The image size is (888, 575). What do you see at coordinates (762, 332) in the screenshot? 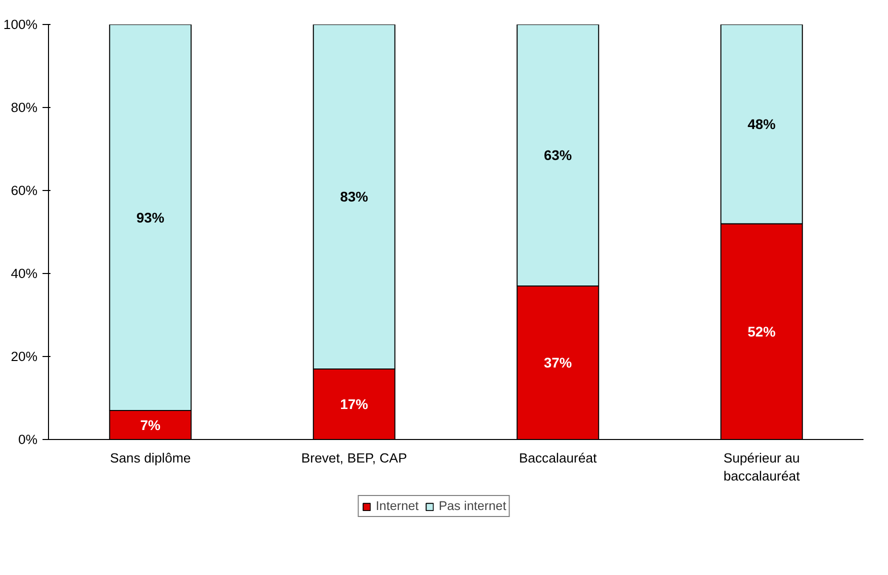
I see `data-label: 52%` at bounding box center [762, 332].